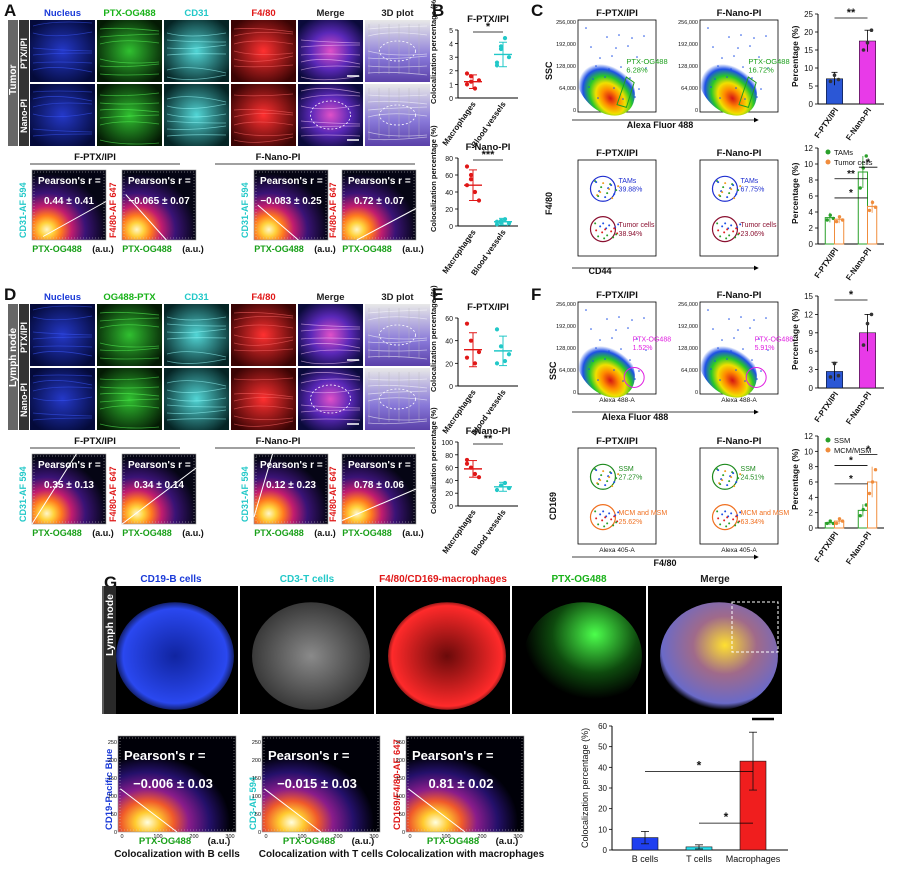  Describe the element at coordinates (147, 249) in the screenshot. I see `scatter-xlabel: PTX-OG488` at that location.